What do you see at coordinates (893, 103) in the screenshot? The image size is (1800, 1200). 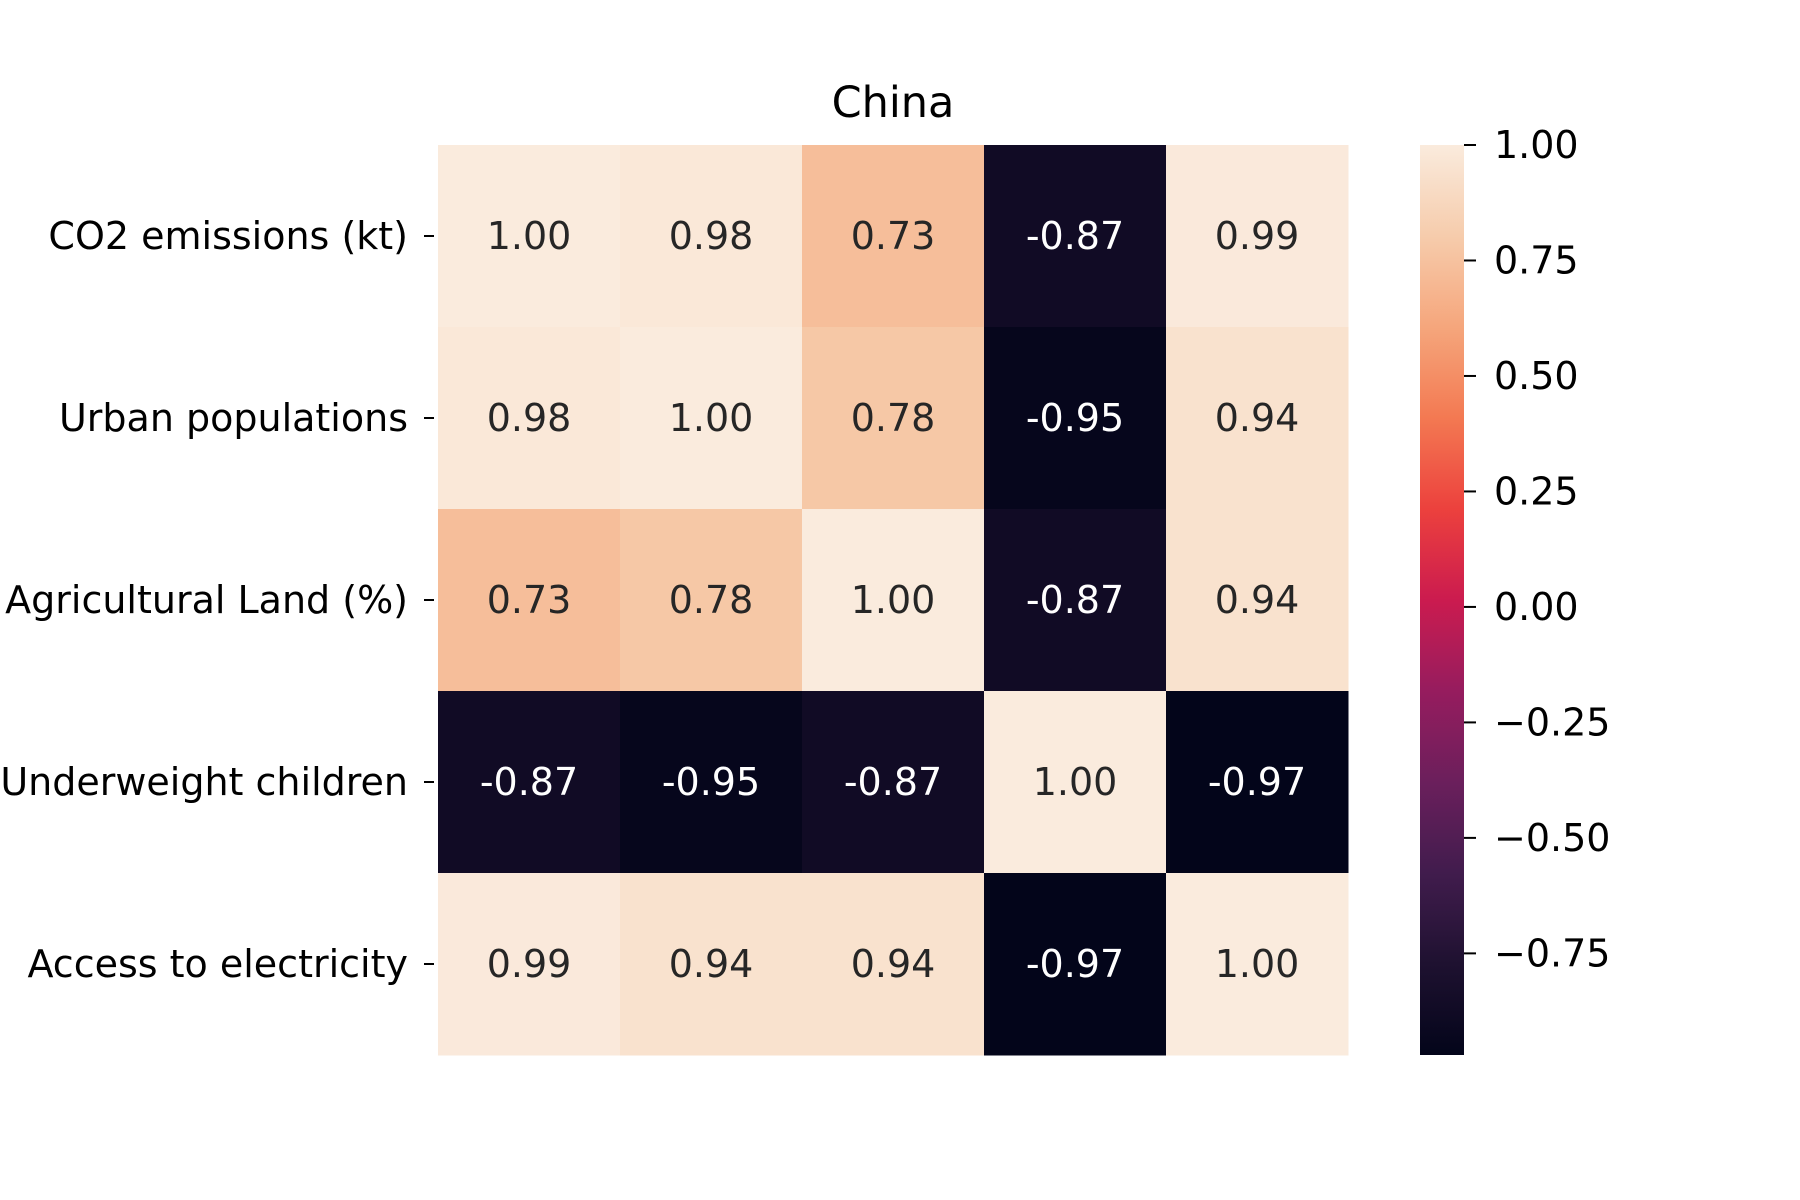 I see `chart-title: China` at bounding box center [893, 103].